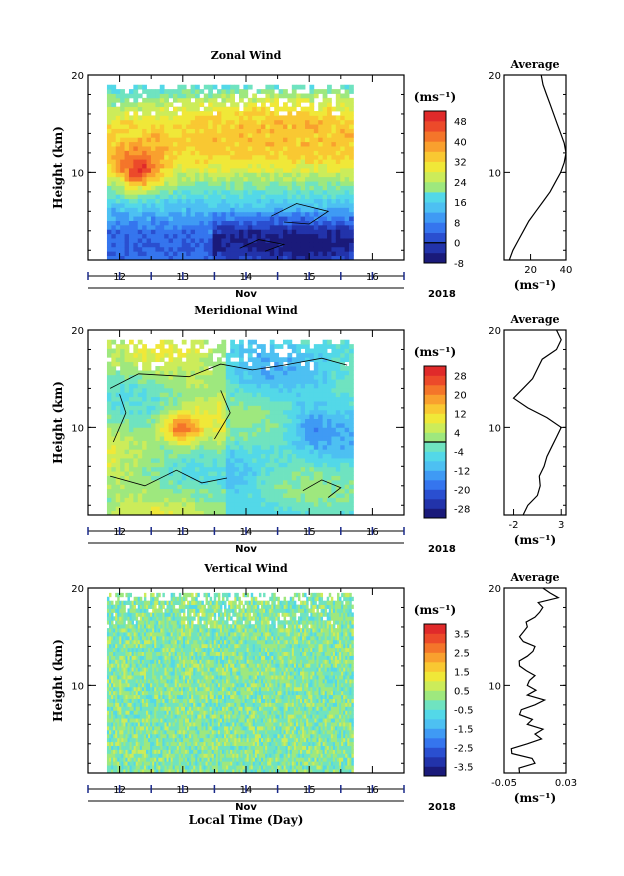 This screenshot has width=624, height=876. What do you see at coordinates (460, 142) in the screenshot?
I see `colorbar-tick-label: 40` at bounding box center [460, 142].